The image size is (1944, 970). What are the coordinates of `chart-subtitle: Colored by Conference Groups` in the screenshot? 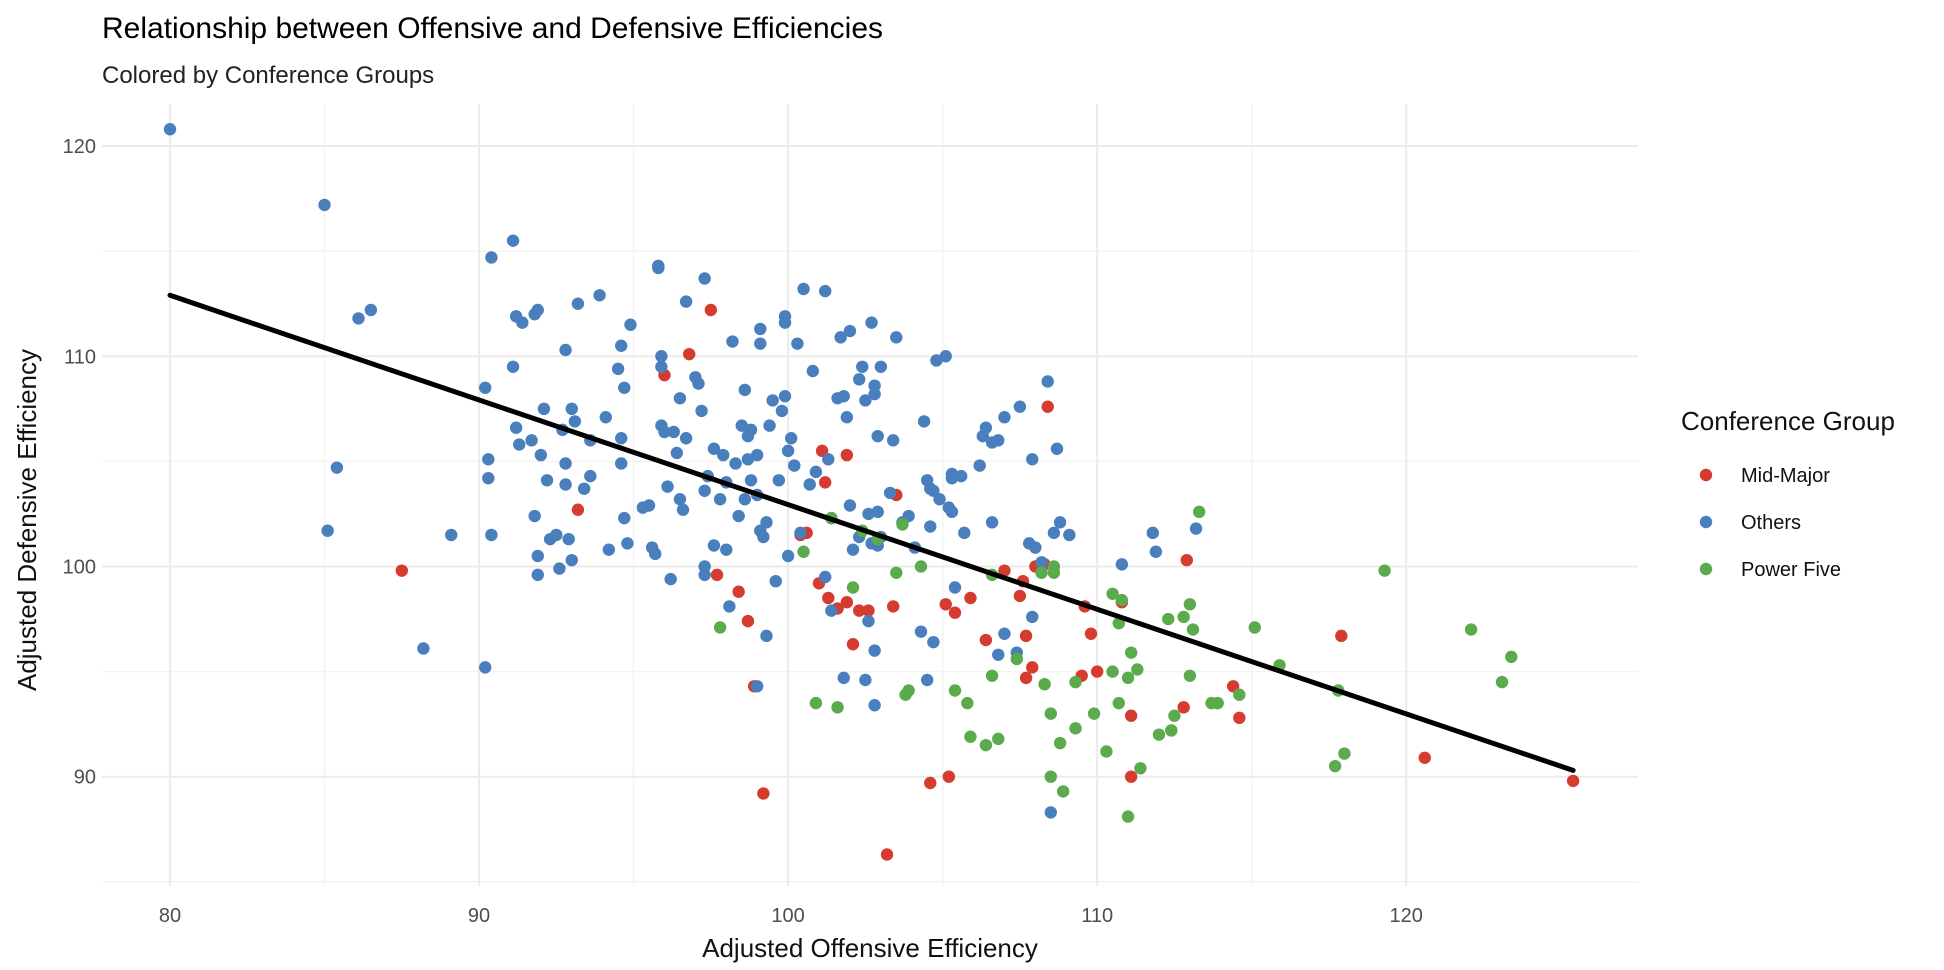 It's located at (268, 75).